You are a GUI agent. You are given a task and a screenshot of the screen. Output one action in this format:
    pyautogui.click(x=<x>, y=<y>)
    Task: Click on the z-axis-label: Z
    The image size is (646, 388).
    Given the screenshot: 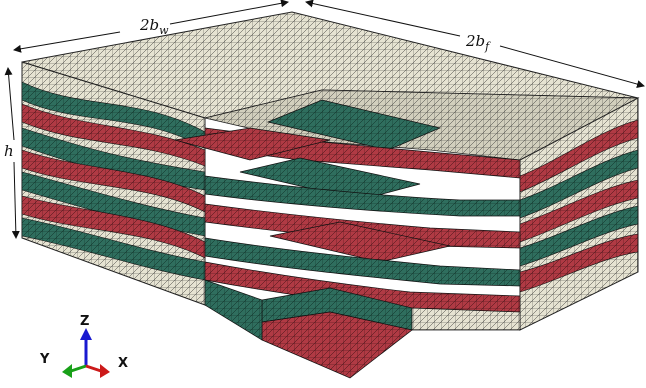 What is the action you would take?
    pyautogui.click(x=84, y=321)
    